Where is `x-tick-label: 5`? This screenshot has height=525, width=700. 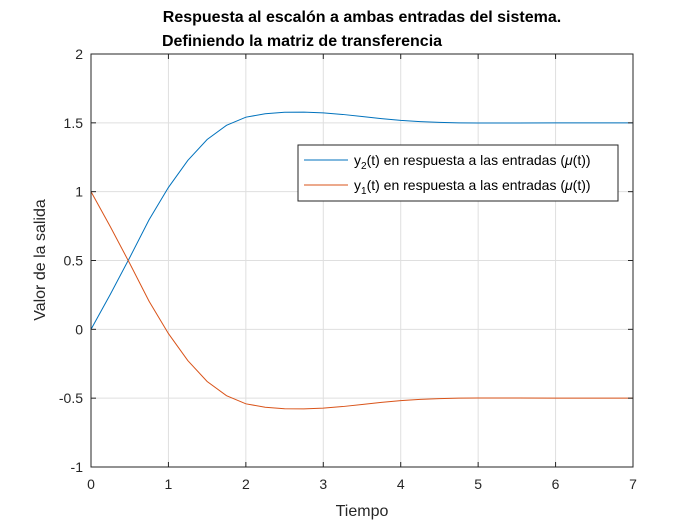 x-tick-label: 5 is located at coordinates (478, 484).